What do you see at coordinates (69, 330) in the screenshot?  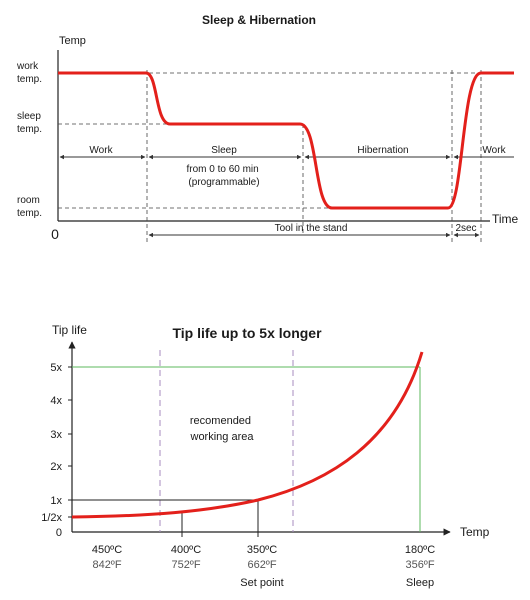 I see `y-axis-label: Tip life` at bounding box center [69, 330].